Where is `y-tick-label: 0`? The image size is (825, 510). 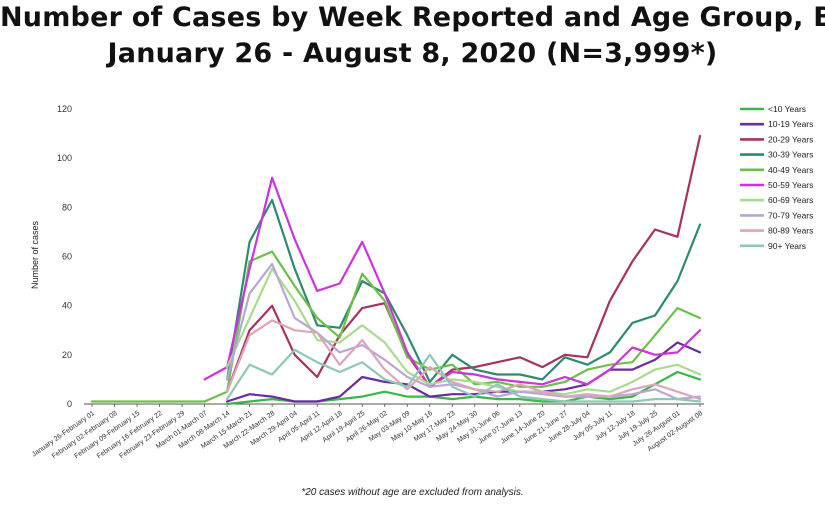
y-tick-label: 0 is located at coordinates (69, 404).